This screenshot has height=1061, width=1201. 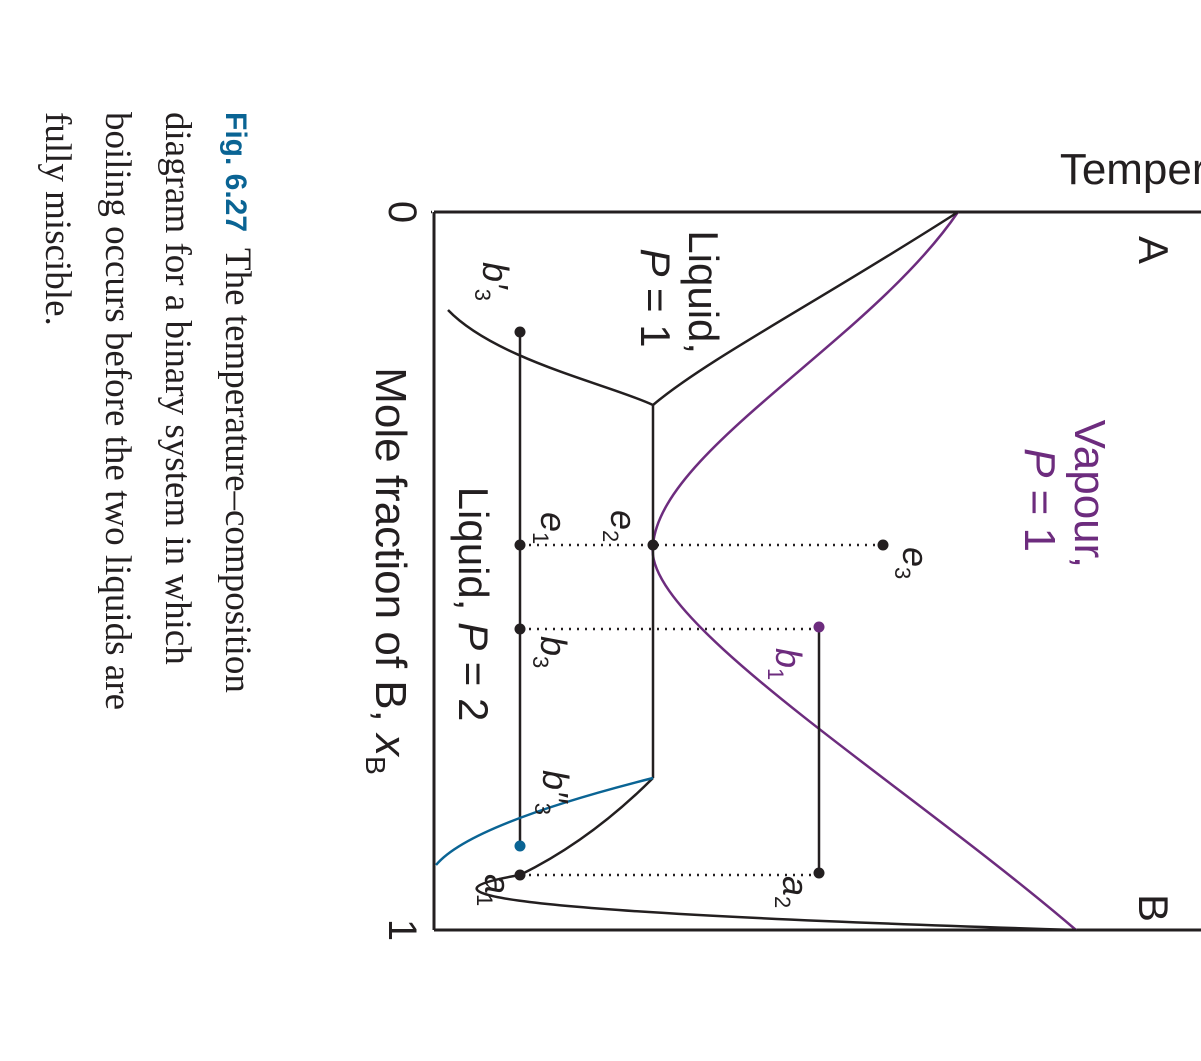 What do you see at coordinates (551, 652) in the screenshot?
I see `label-b3: b3` at bounding box center [551, 652].